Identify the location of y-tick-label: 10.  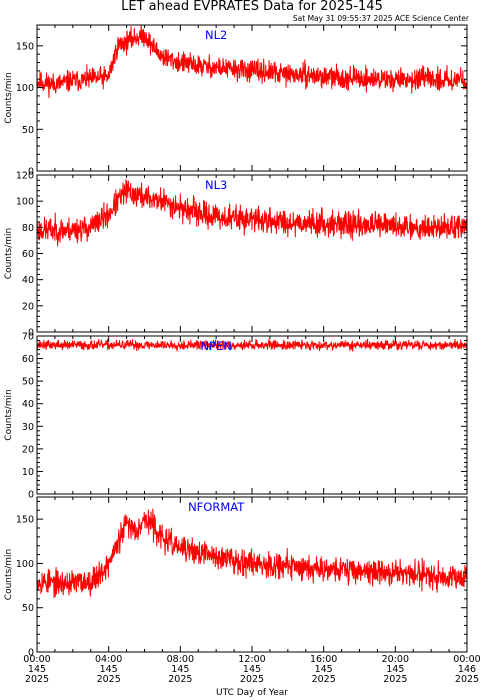
(28, 472).